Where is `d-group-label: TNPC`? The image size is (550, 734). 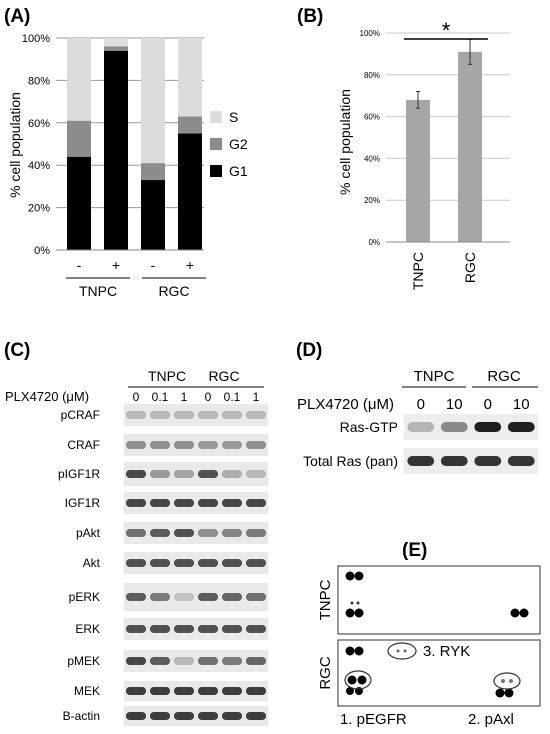
d-group-label: TNPC is located at coordinates (434, 376).